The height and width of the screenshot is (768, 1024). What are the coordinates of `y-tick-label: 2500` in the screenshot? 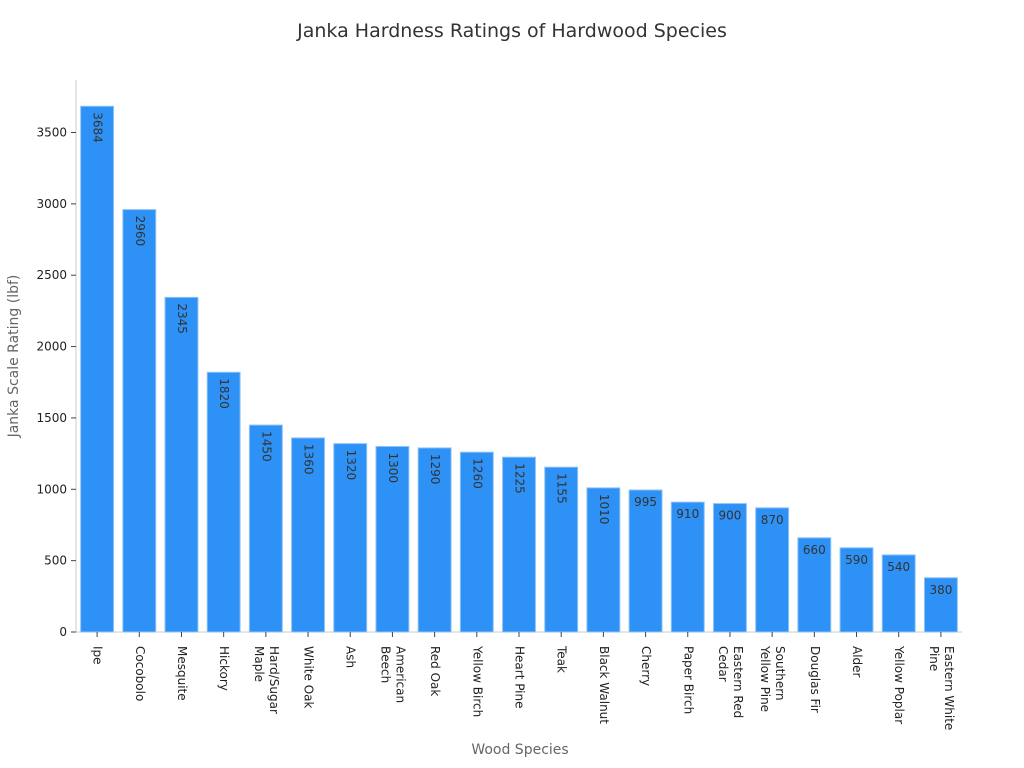 It's located at (51, 275).